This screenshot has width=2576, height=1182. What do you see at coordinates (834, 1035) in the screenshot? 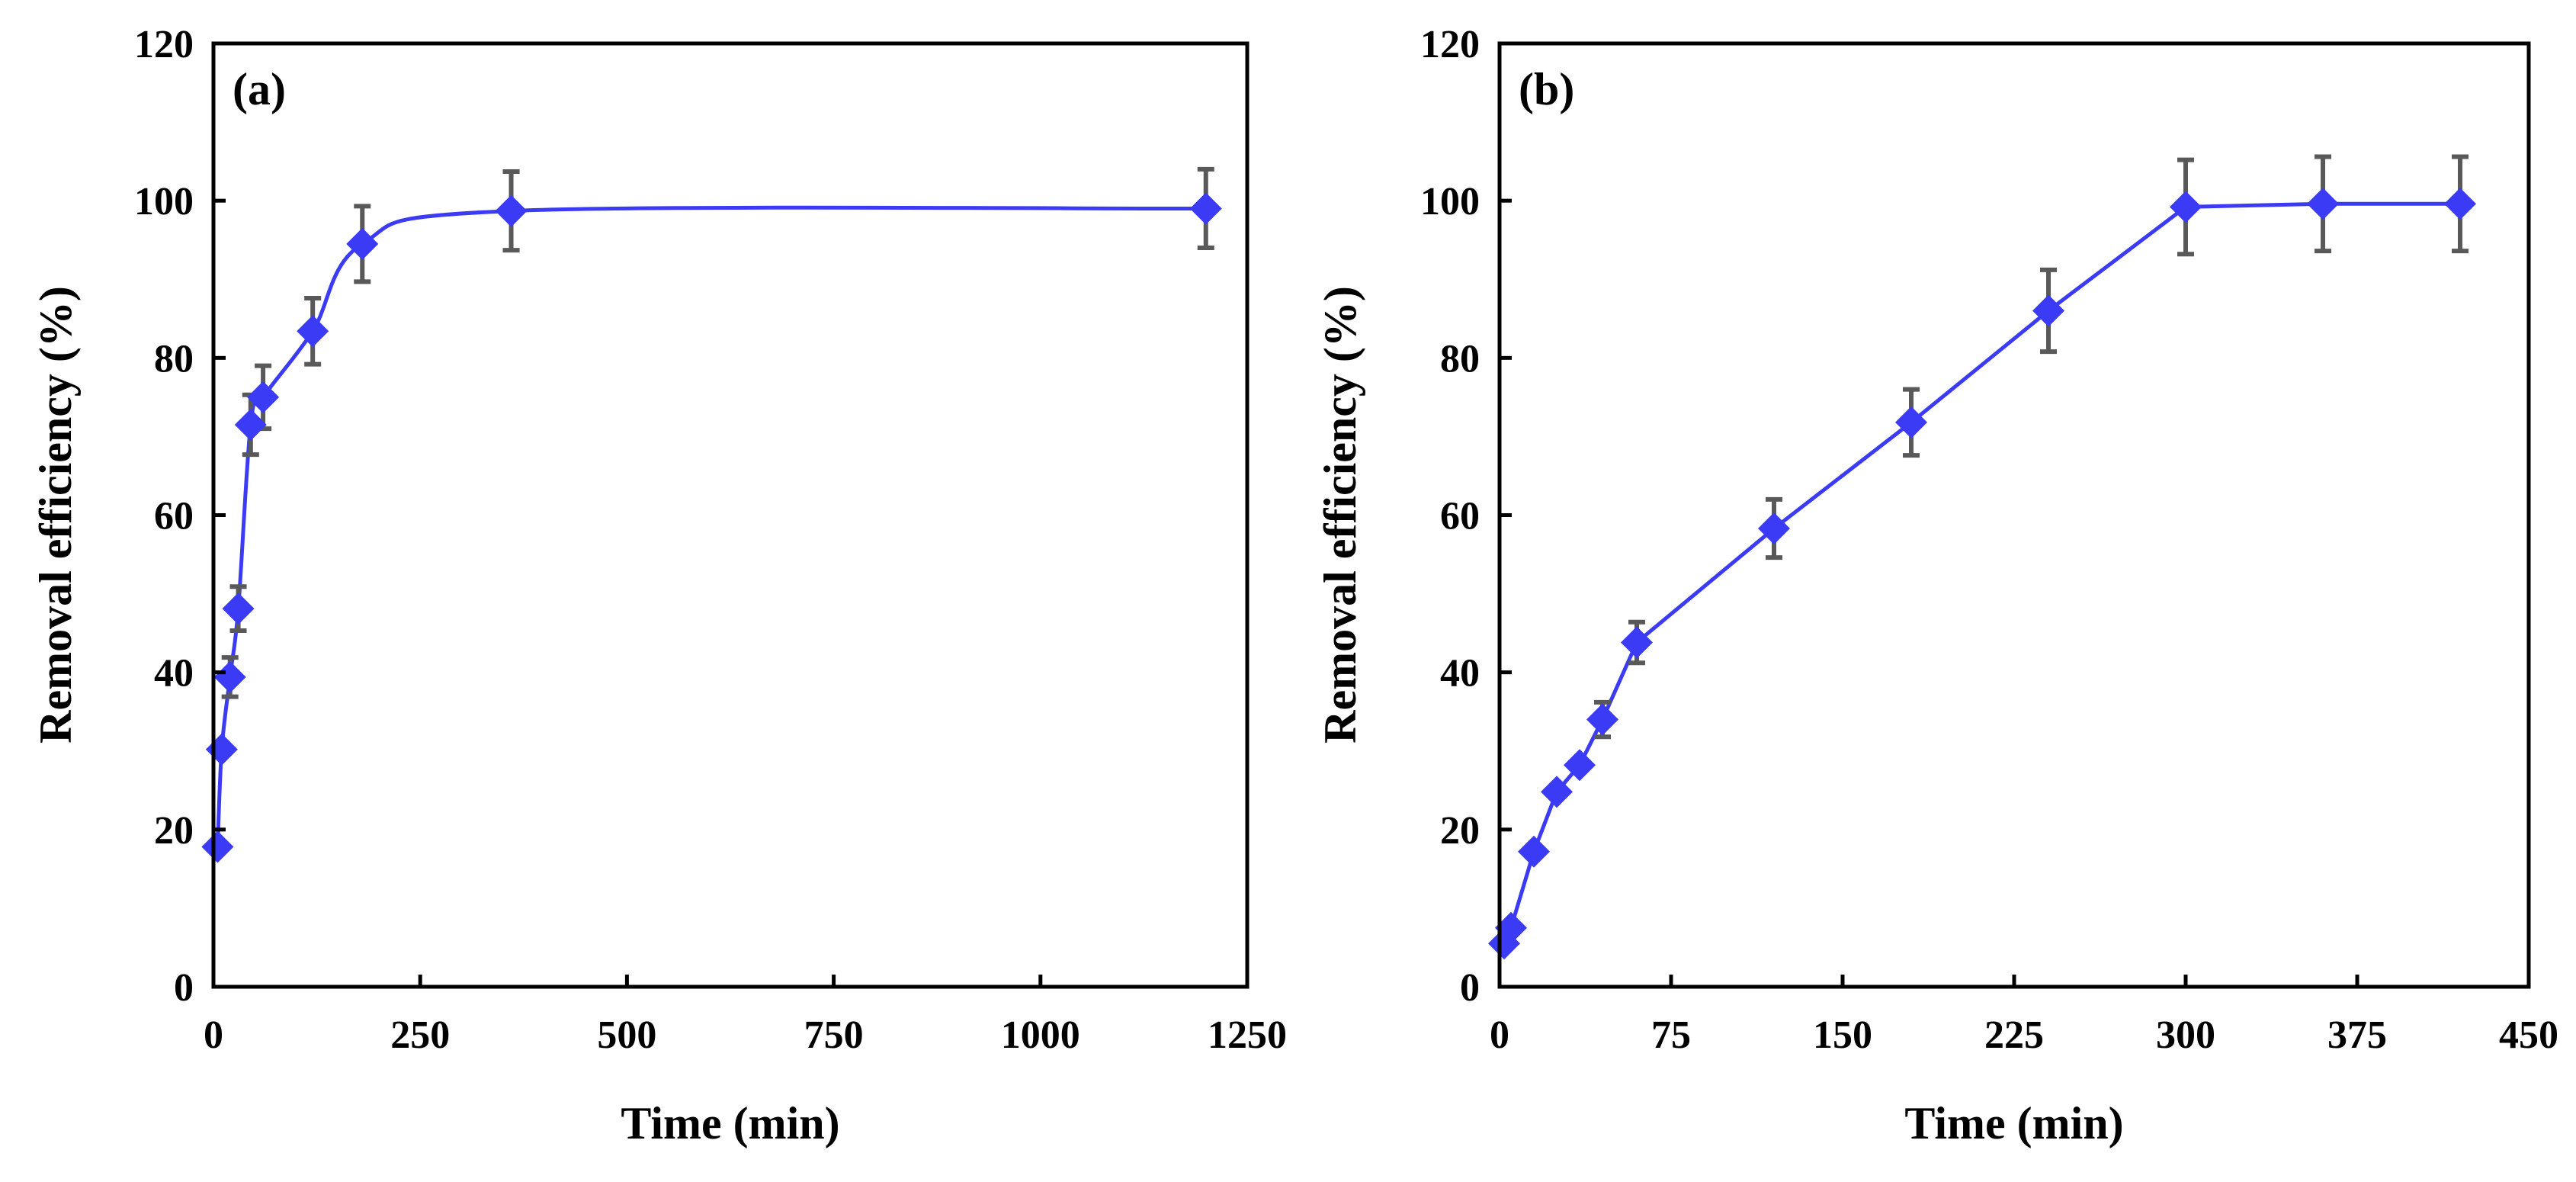
I see `x-tick-label: 750` at bounding box center [834, 1035].